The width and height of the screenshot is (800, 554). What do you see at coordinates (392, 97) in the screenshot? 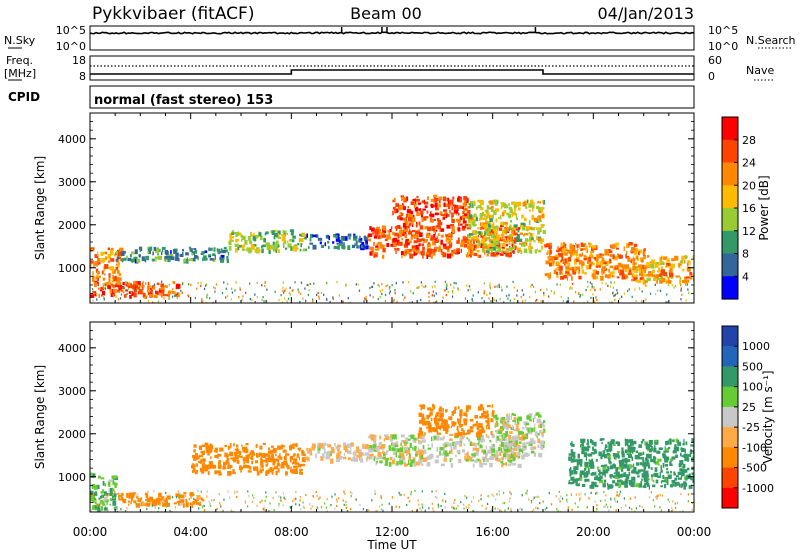
I see `cpid-frame` at bounding box center [392, 97].